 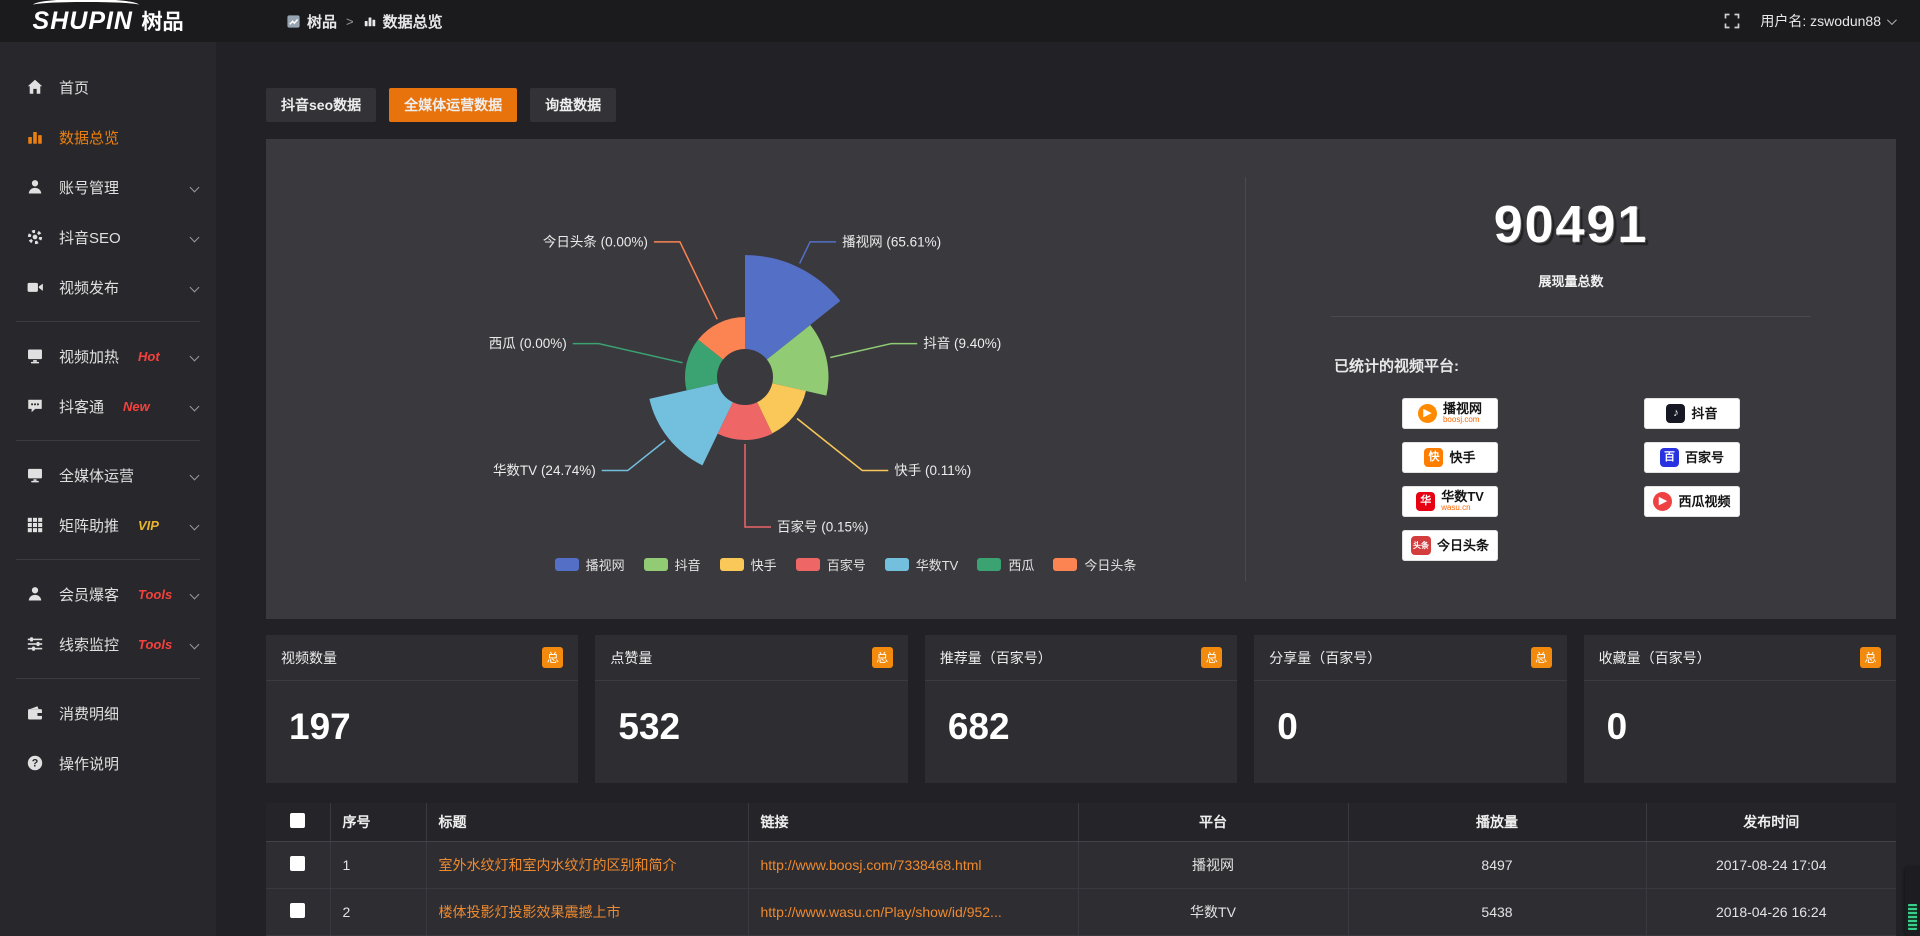 I want to click on user-menu: 用户名: zswodun88, so click(x=1828, y=21).